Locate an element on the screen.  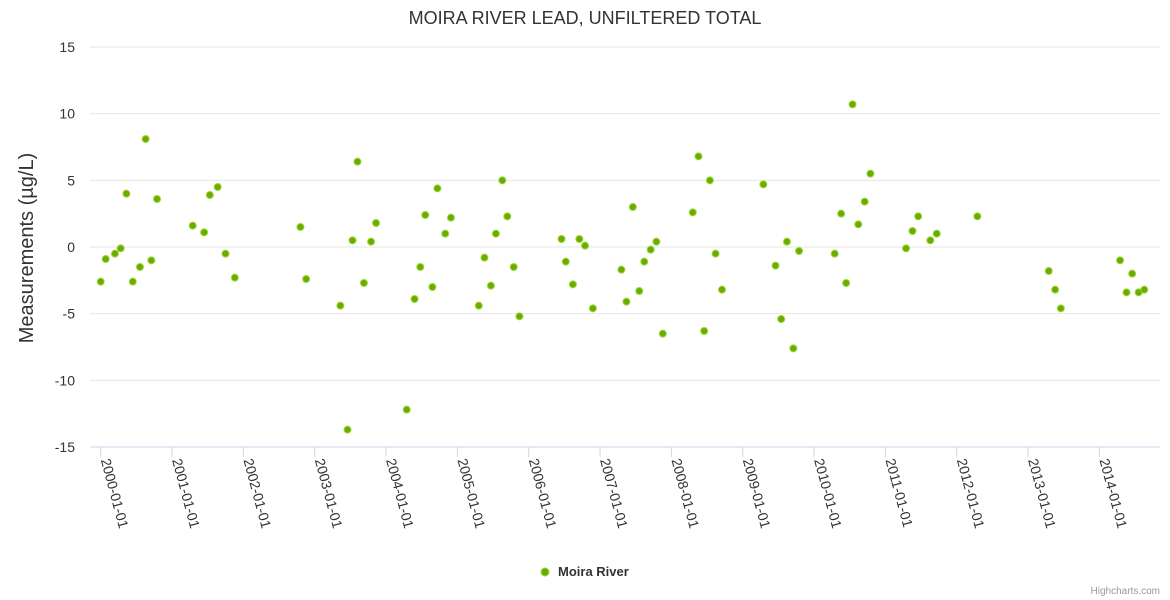
y-tick-label: -5 is located at coordinates (69, 314).